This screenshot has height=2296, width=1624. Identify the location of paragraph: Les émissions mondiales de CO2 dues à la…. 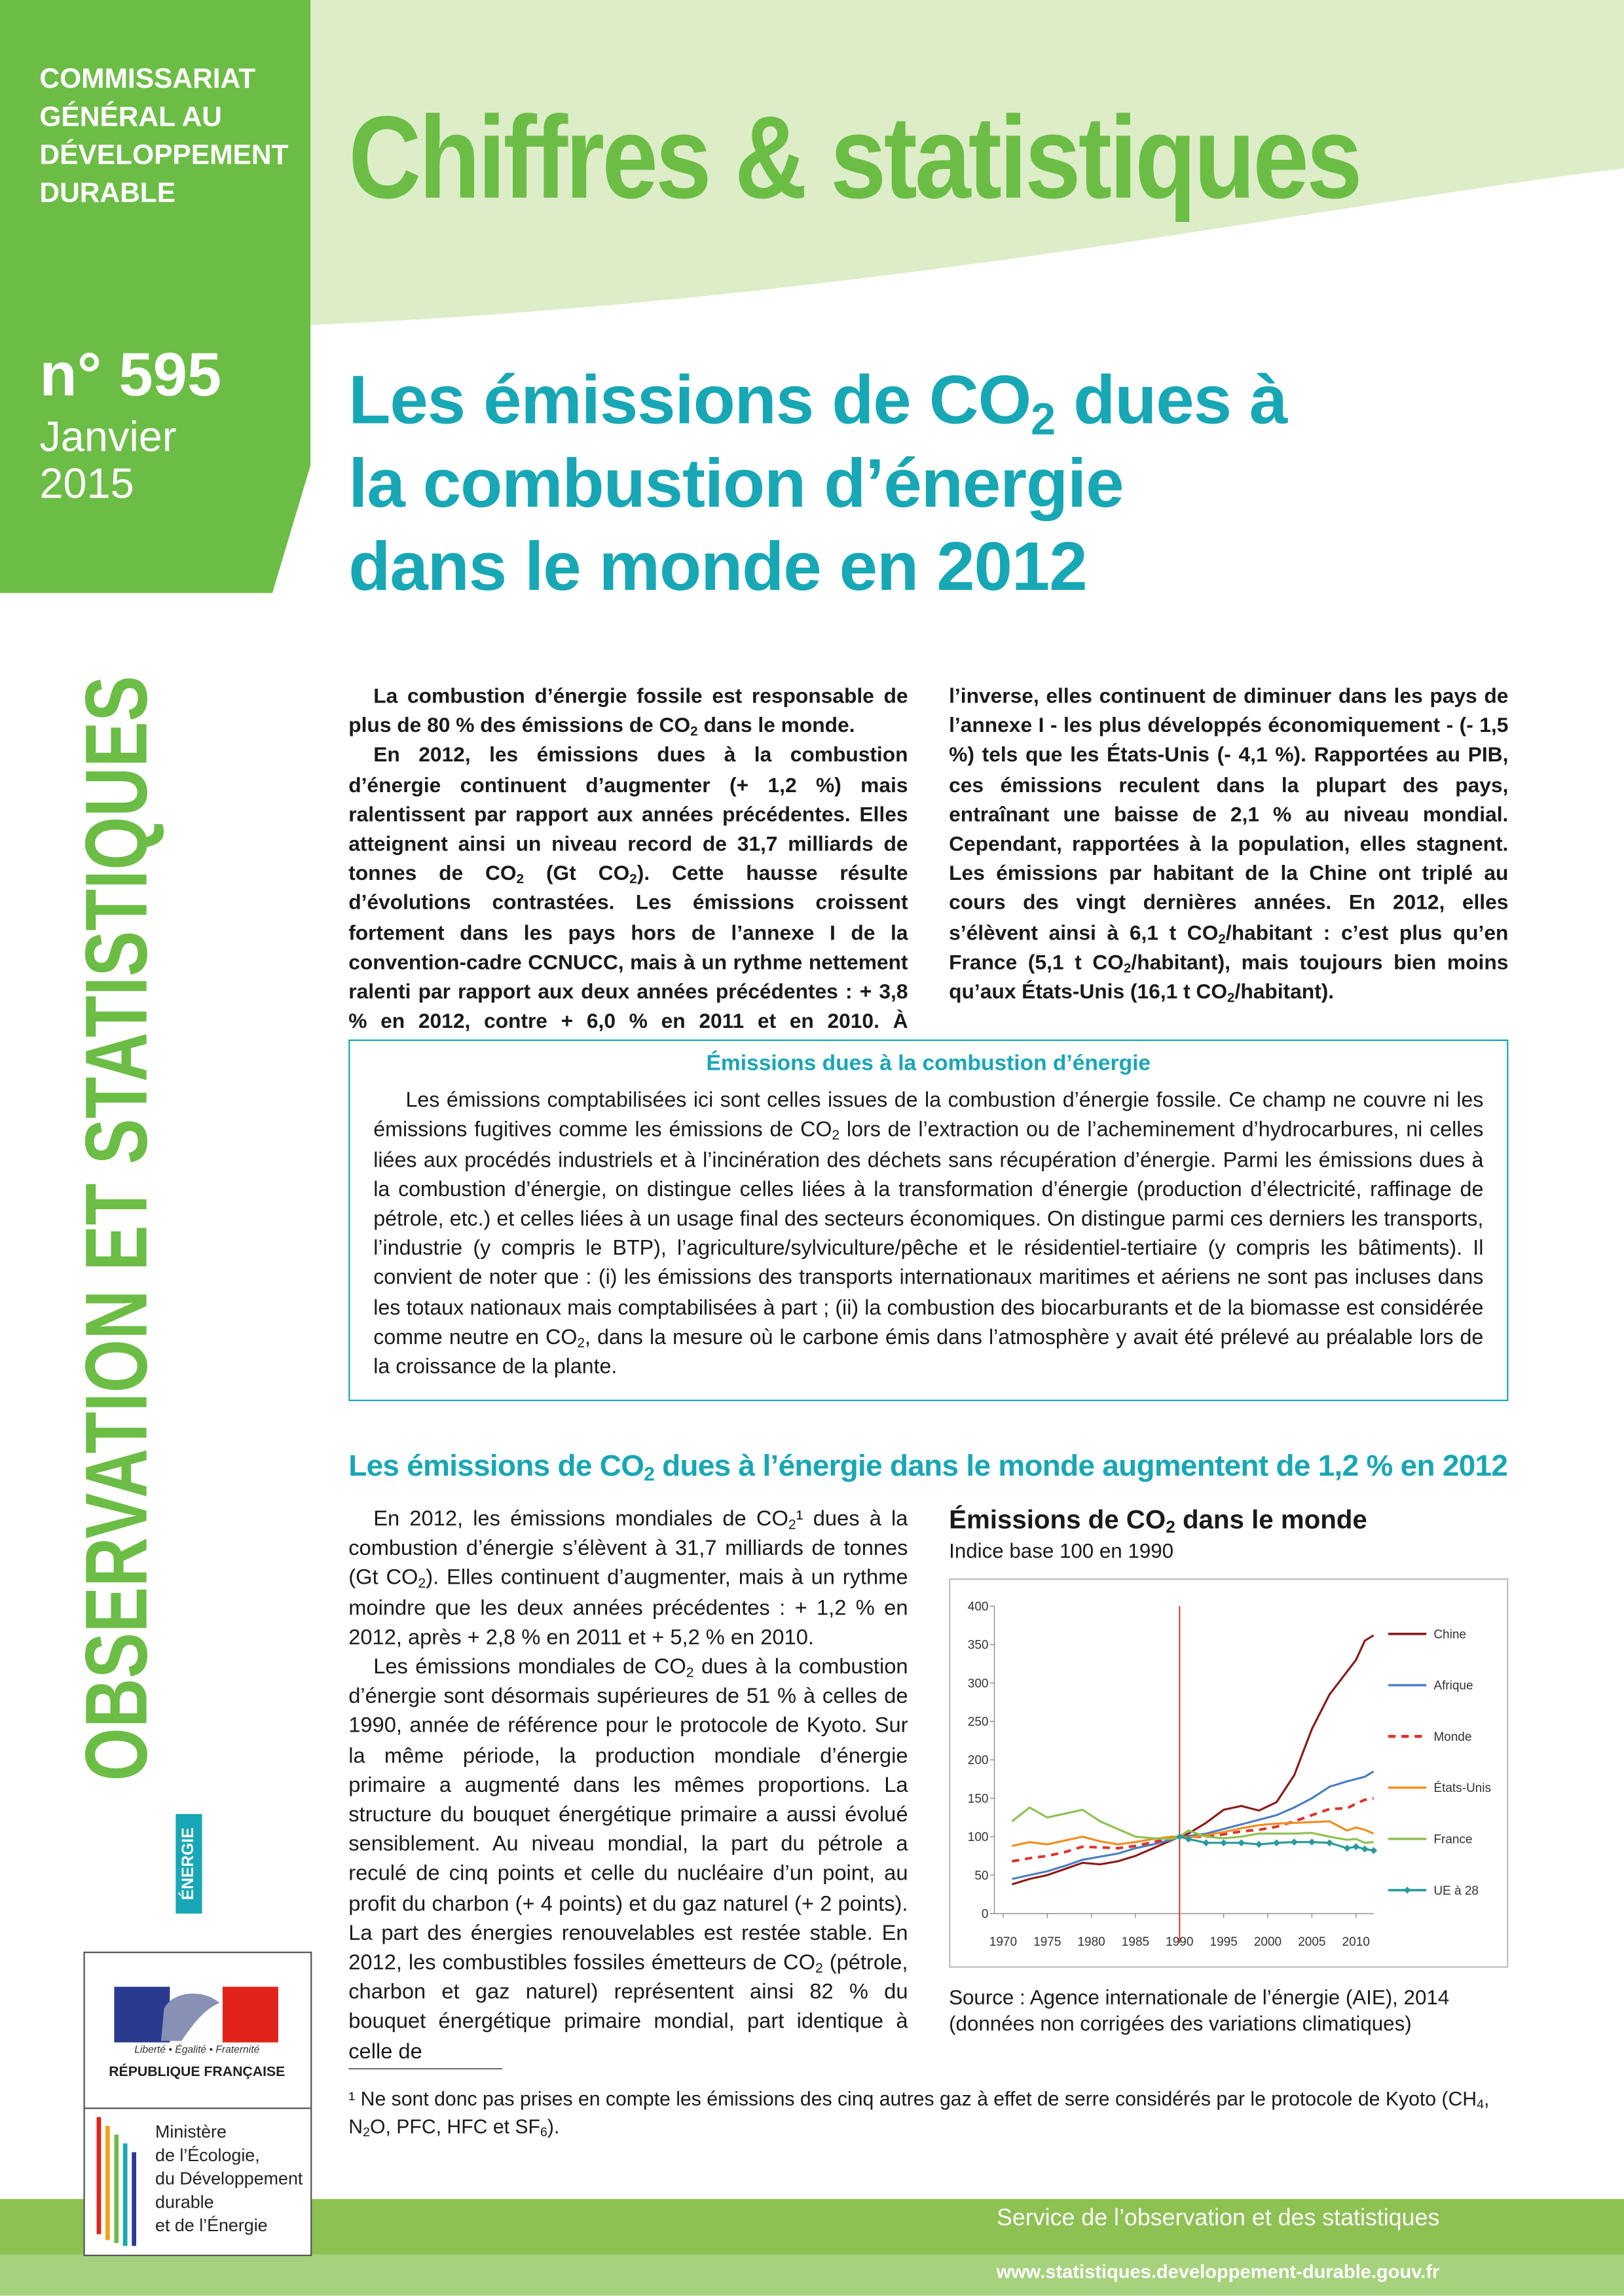
(628, 1860).